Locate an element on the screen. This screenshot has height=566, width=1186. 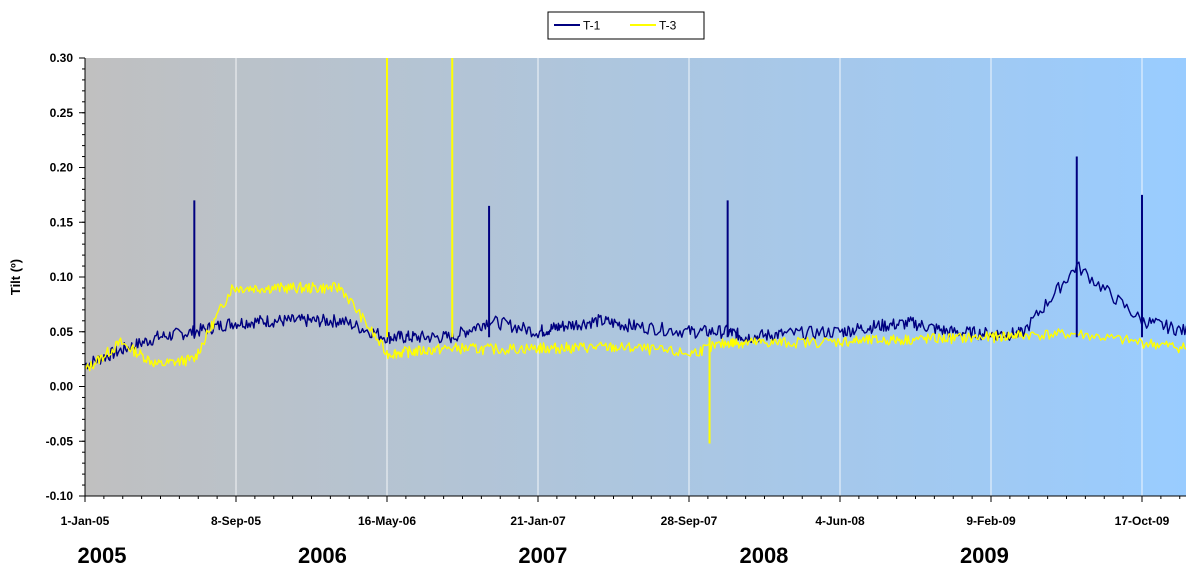
y-tick-label: 0.05 is located at coordinates (62, 332).